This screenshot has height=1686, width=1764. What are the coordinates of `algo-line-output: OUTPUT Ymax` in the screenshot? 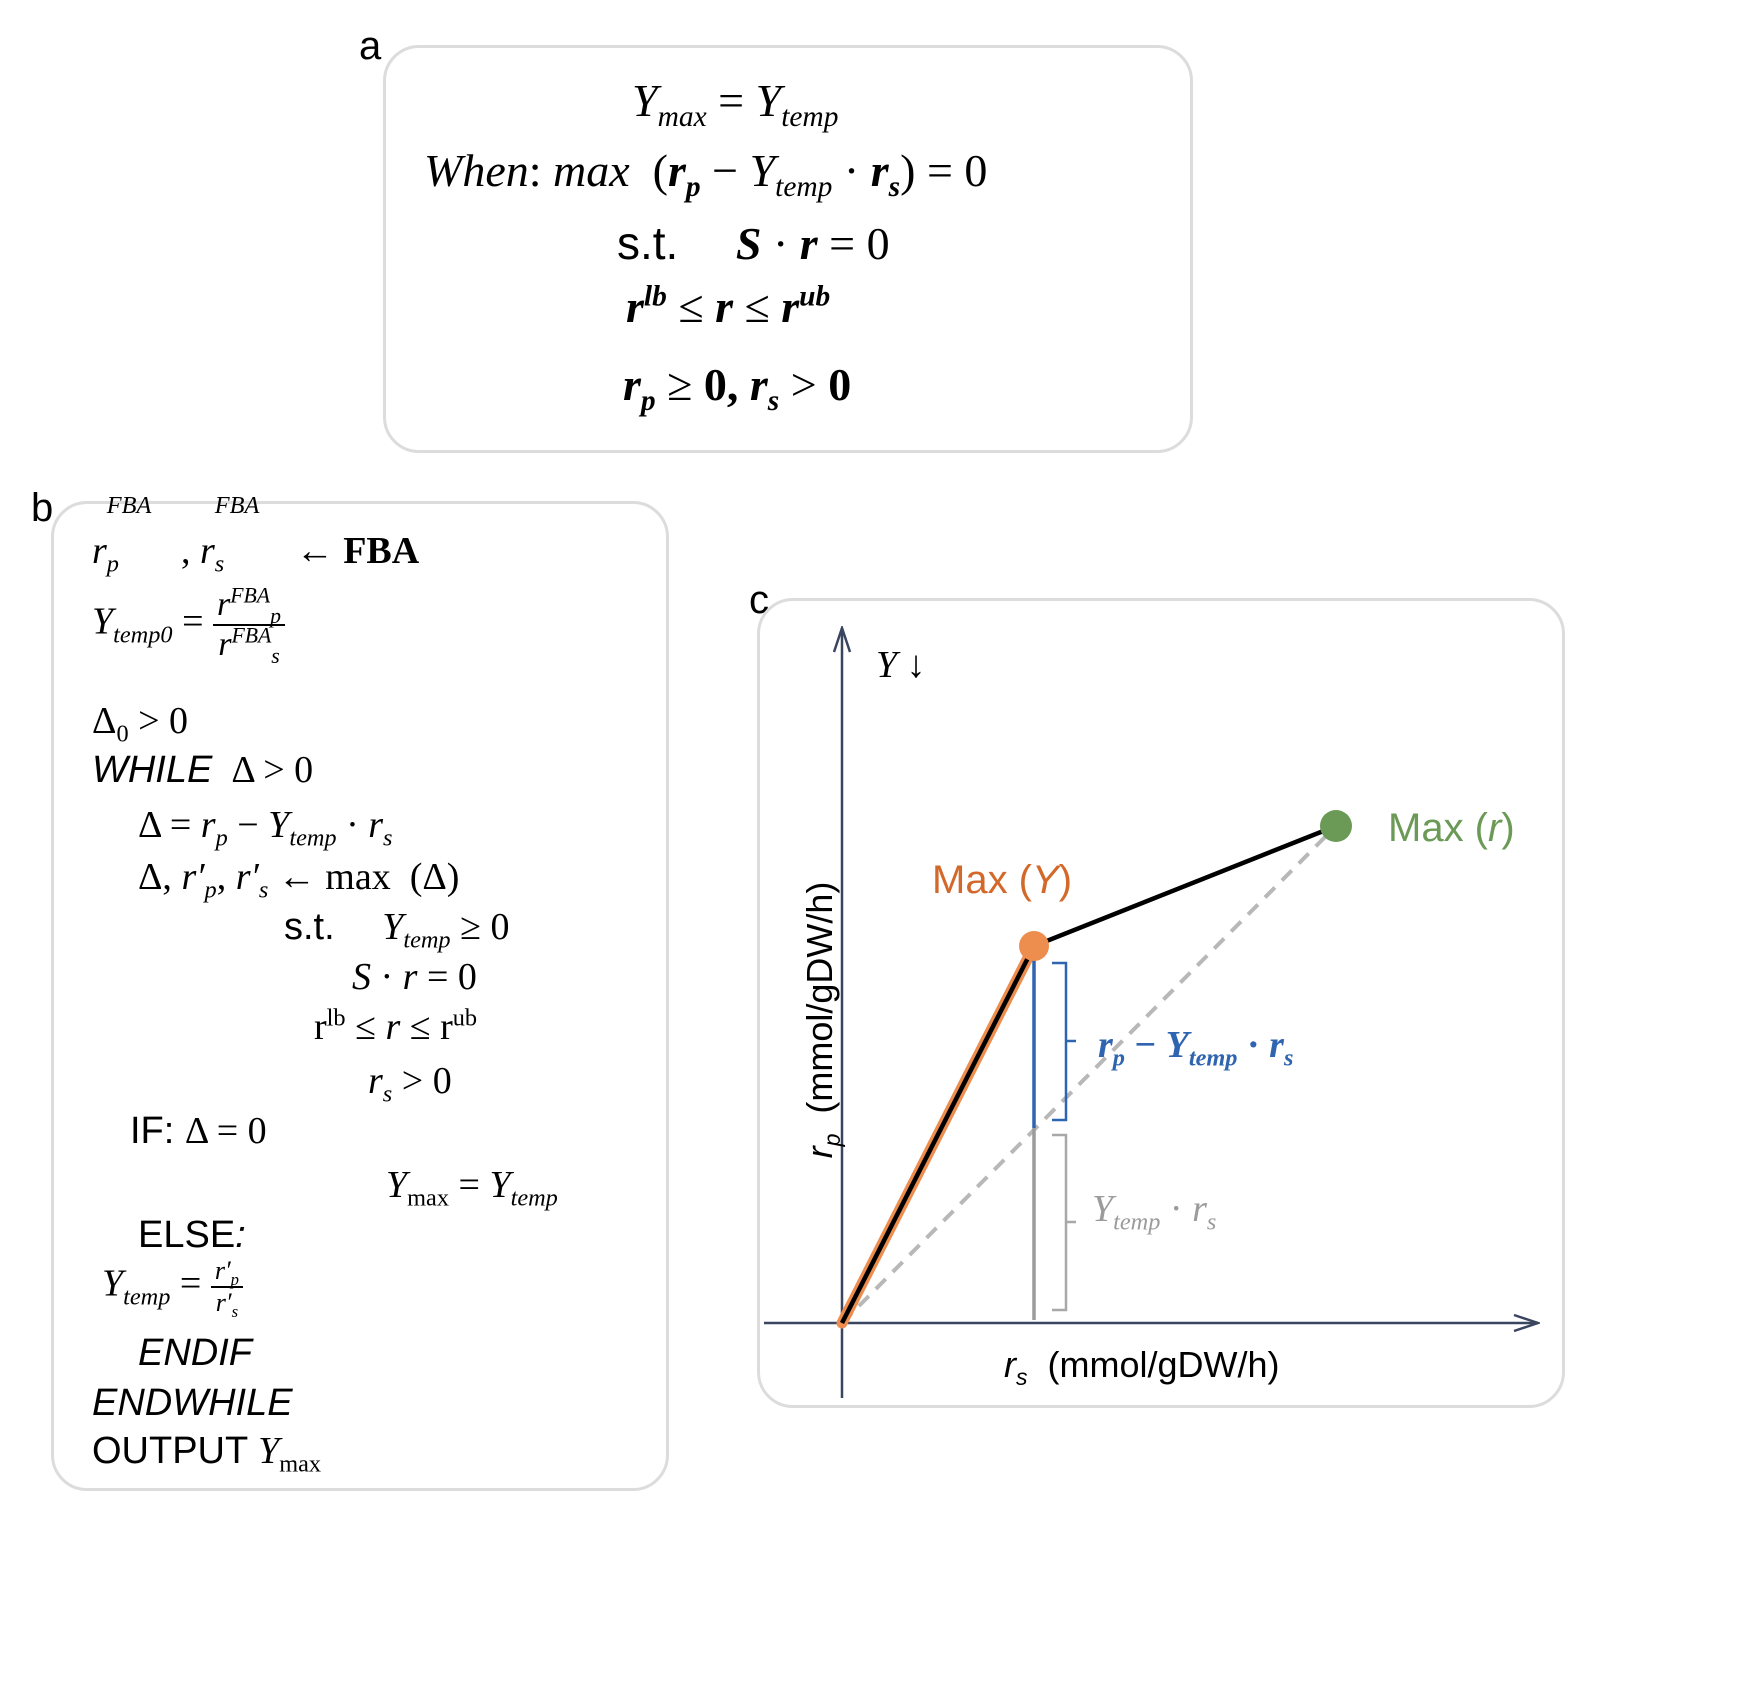 It's located at (207, 1454).